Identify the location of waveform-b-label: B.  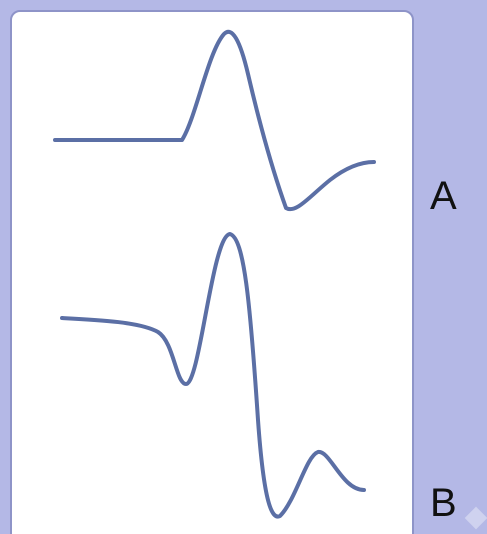
(443, 503).